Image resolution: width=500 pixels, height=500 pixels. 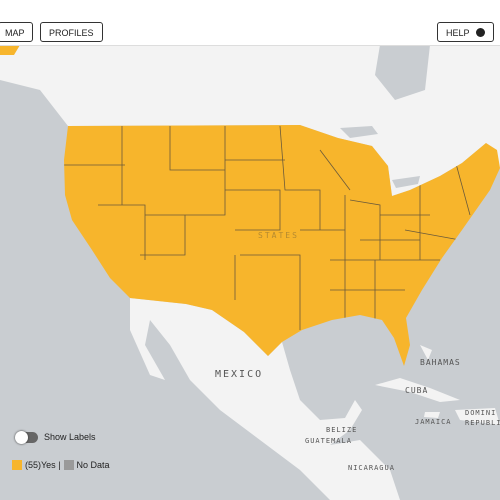 What do you see at coordinates (16, 32) in the screenshot?
I see `map-button: MAP` at bounding box center [16, 32].